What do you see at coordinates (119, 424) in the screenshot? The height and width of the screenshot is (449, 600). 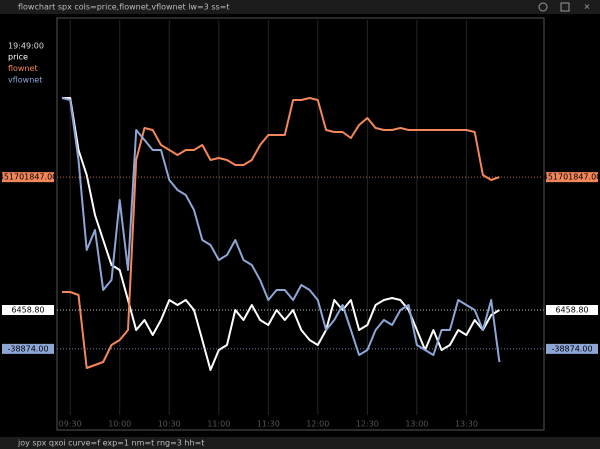 I see `x-tick-label: 10:00` at bounding box center [119, 424].